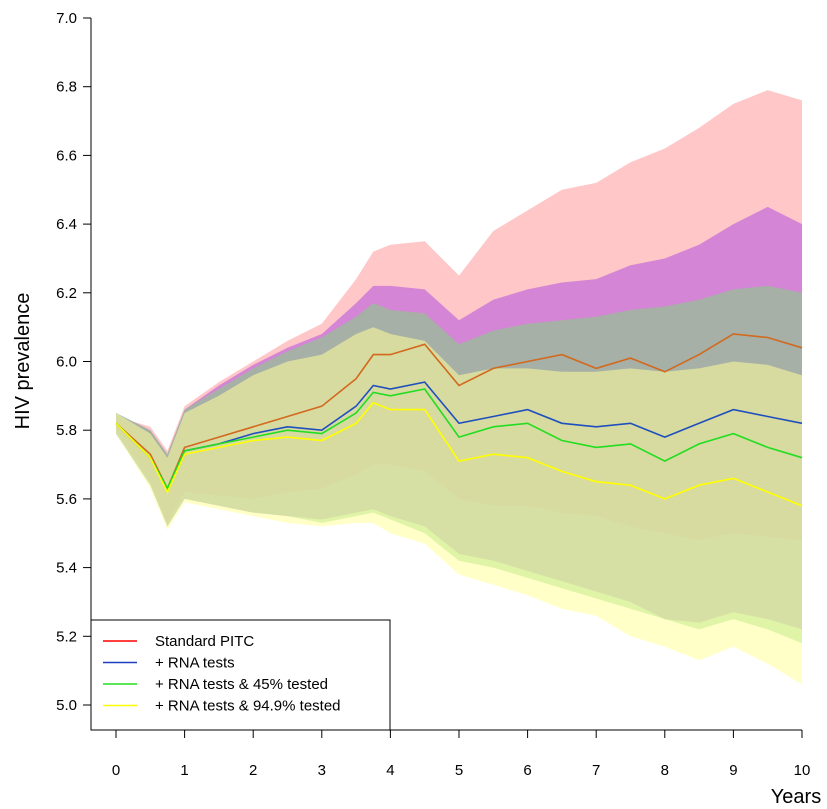  Describe the element at coordinates (66, 155) in the screenshot. I see `y-tick-label: 6.6` at that location.